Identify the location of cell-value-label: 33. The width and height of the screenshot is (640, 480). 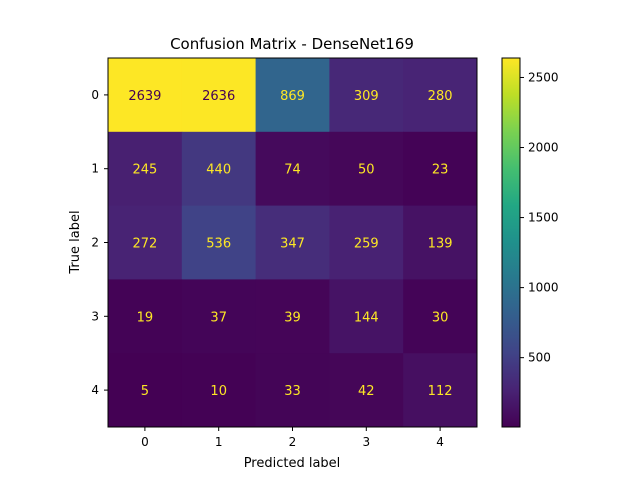
(292, 391).